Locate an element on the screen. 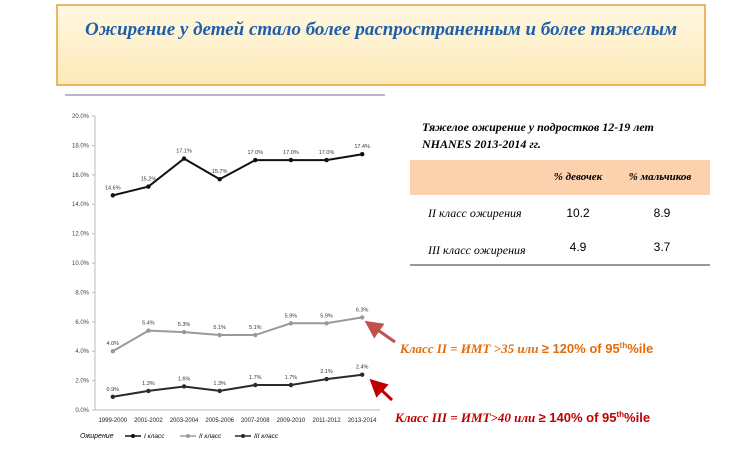 This screenshot has width=750, height=450. x-tick-label: 2013-2014 is located at coordinates (362, 421).